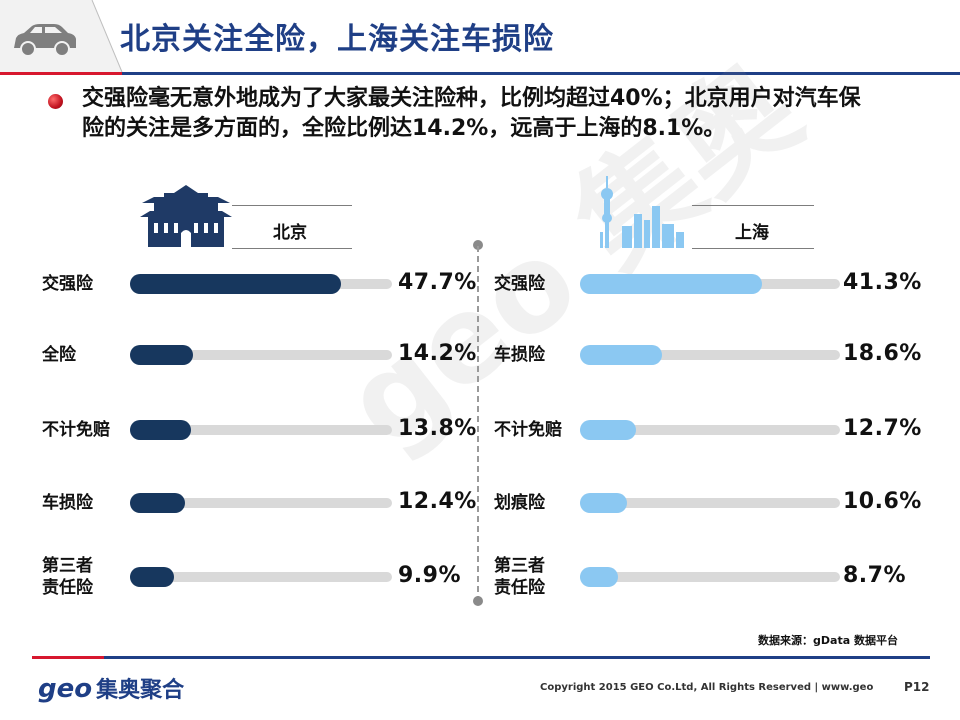  Describe the element at coordinates (437, 353) in the screenshot. I see `value-label: 14.2%` at that location.